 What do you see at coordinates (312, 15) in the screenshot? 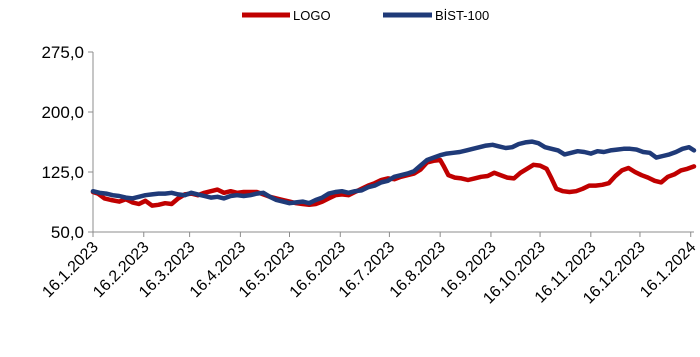
I see `legend-label-logo: LOGO` at bounding box center [312, 15].